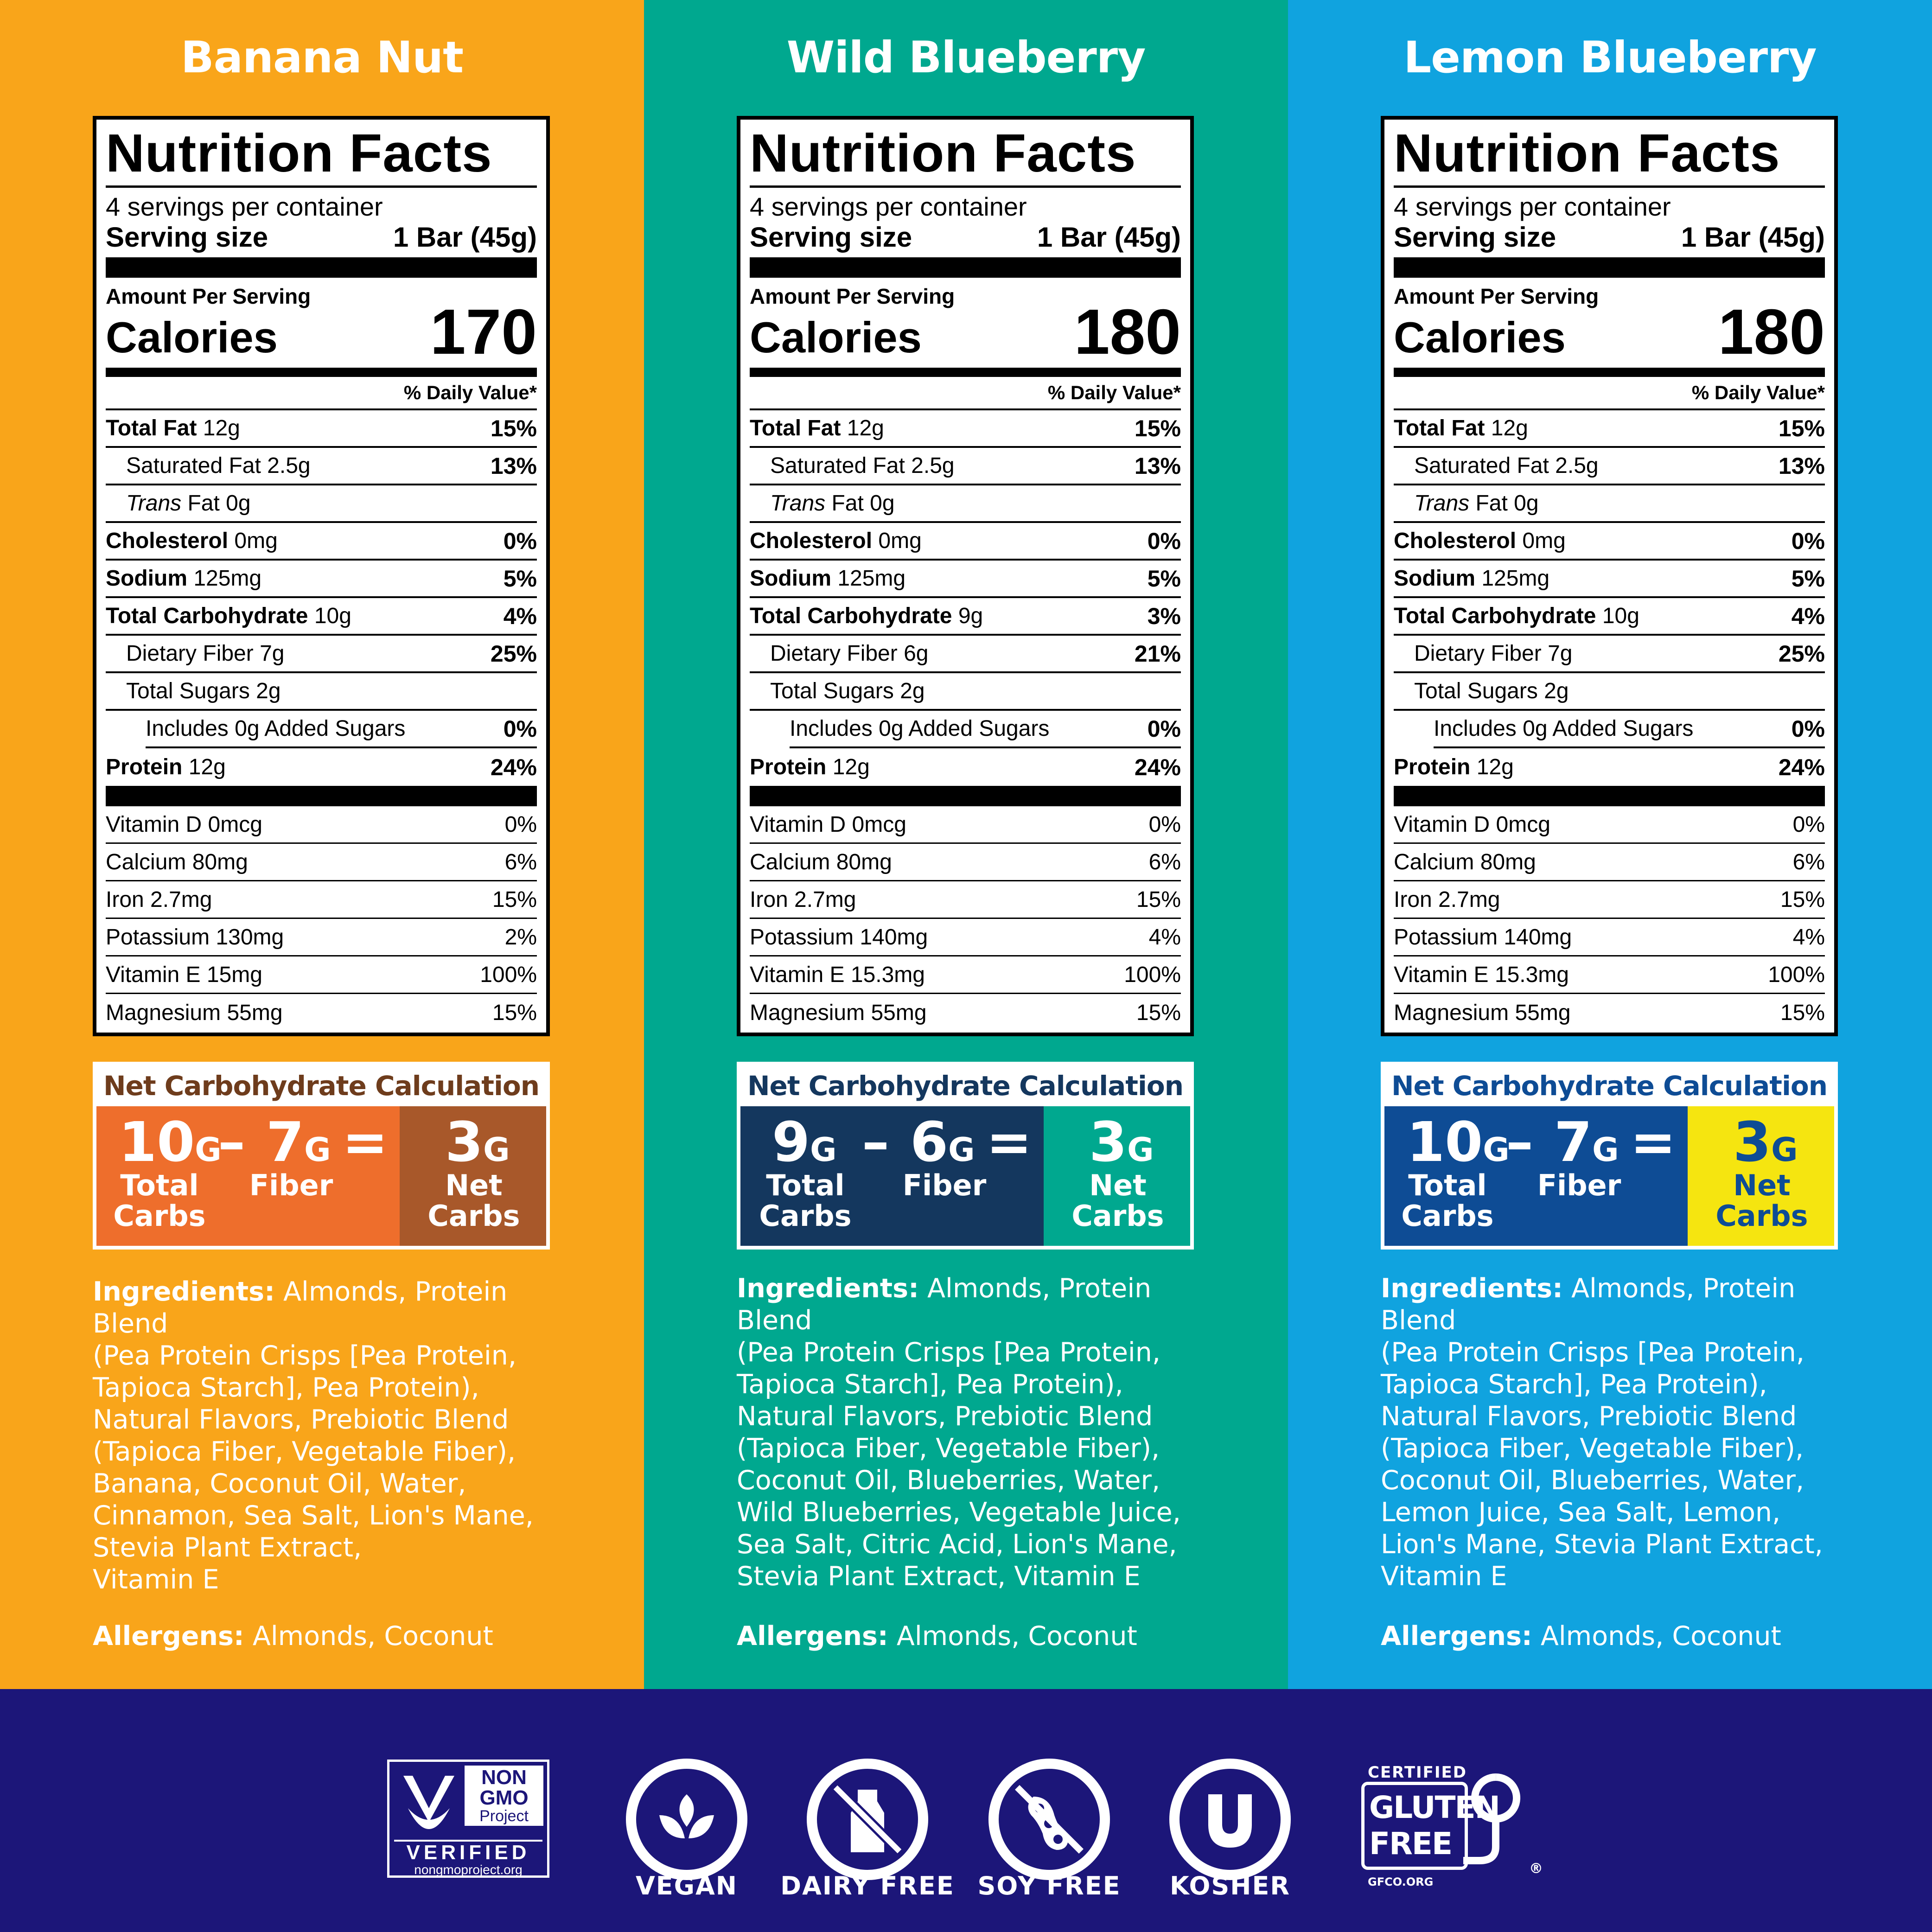  What do you see at coordinates (509, 975) in the screenshot?
I see `vitamin-percent: 100%` at bounding box center [509, 975].